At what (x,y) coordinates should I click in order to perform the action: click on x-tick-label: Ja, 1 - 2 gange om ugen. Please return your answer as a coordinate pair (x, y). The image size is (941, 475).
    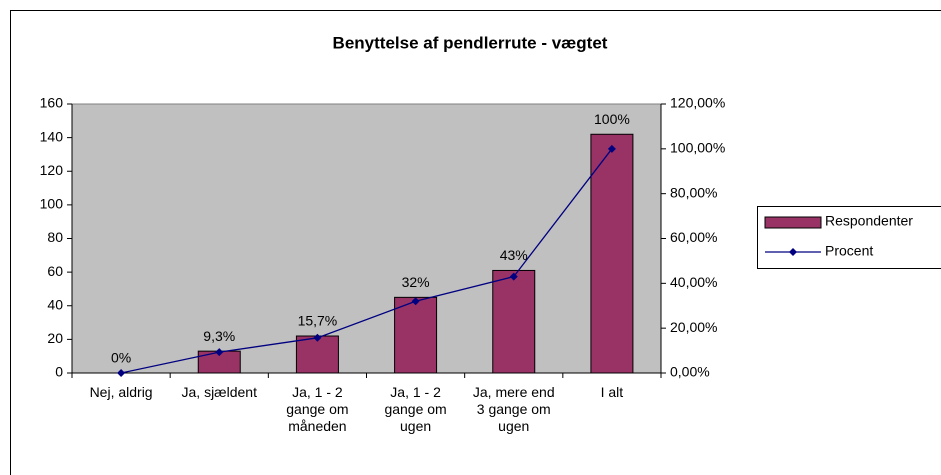
    Looking at the image, I should click on (415, 409).